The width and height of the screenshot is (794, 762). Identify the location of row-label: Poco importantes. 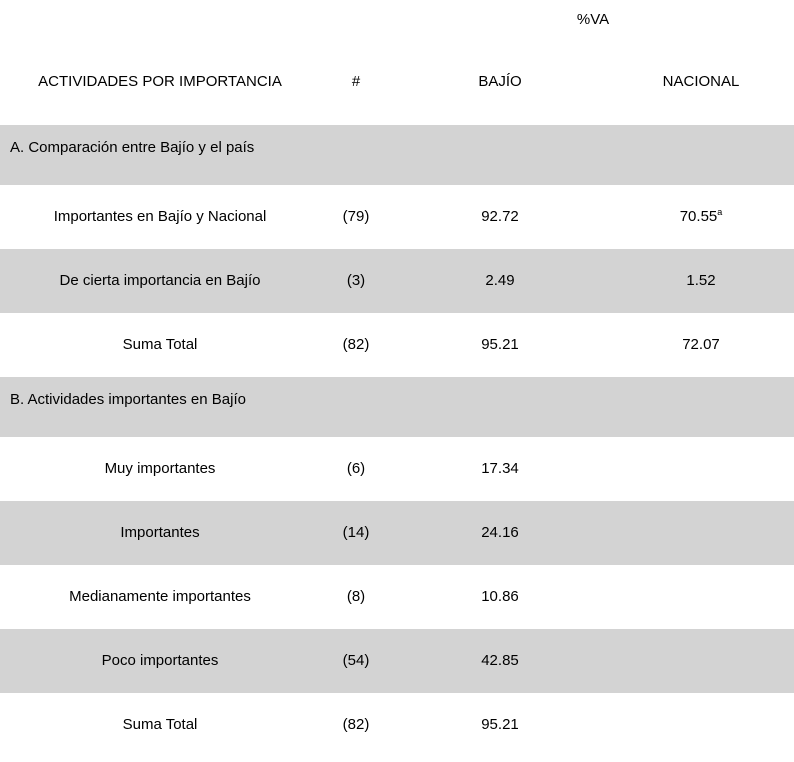
(160, 660).